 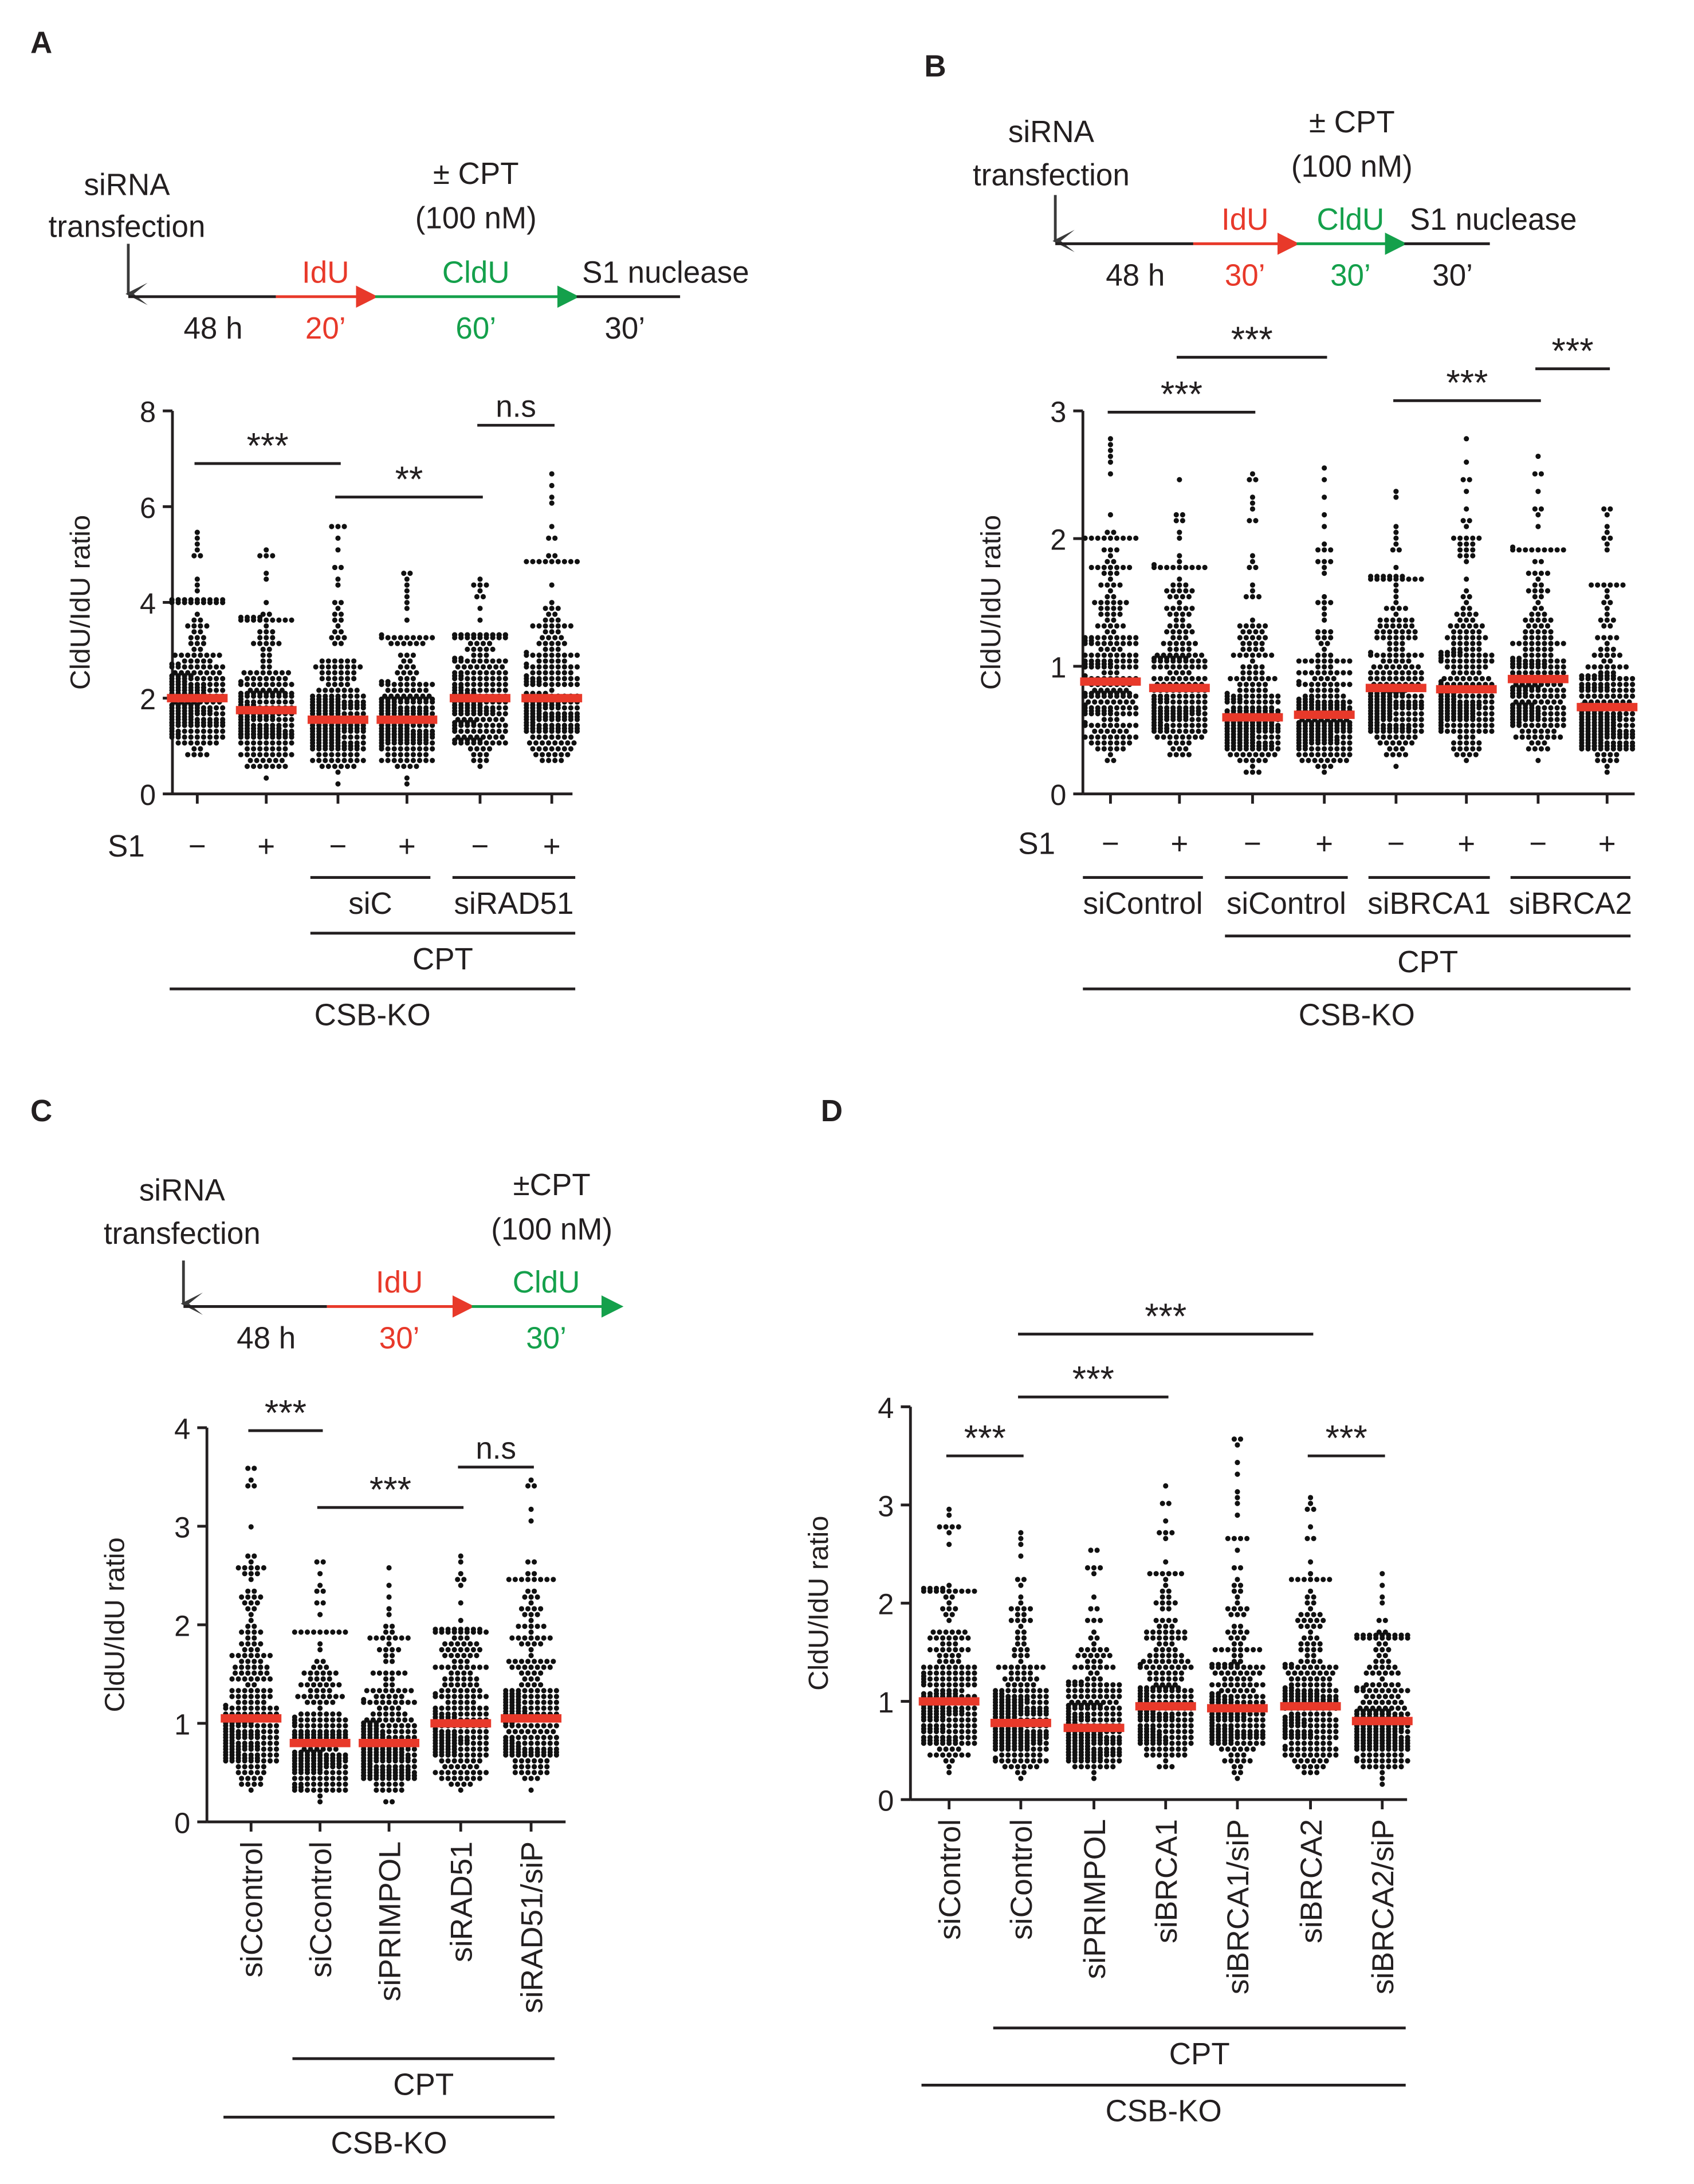 What do you see at coordinates (1324, 620) in the screenshot?
I see `data-points` at bounding box center [1324, 620].